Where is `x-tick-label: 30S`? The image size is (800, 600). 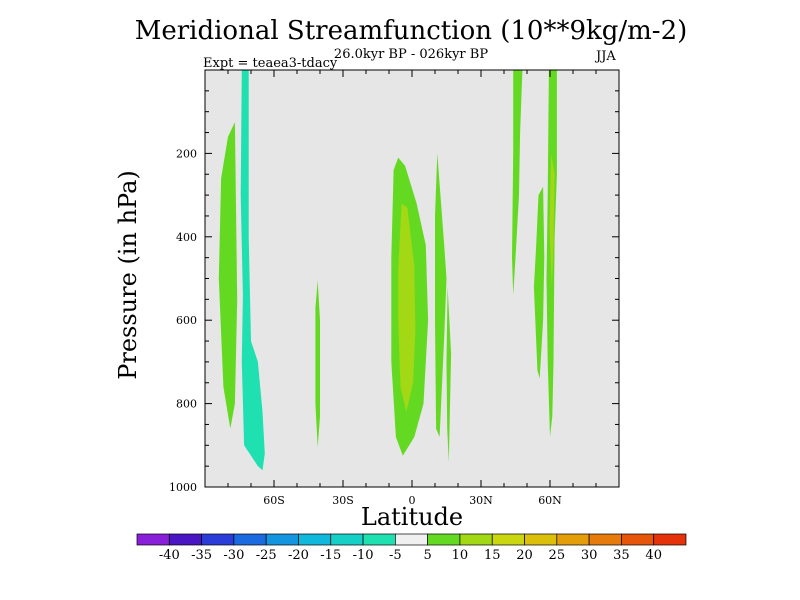 x-tick-label: 30S is located at coordinates (343, 500).